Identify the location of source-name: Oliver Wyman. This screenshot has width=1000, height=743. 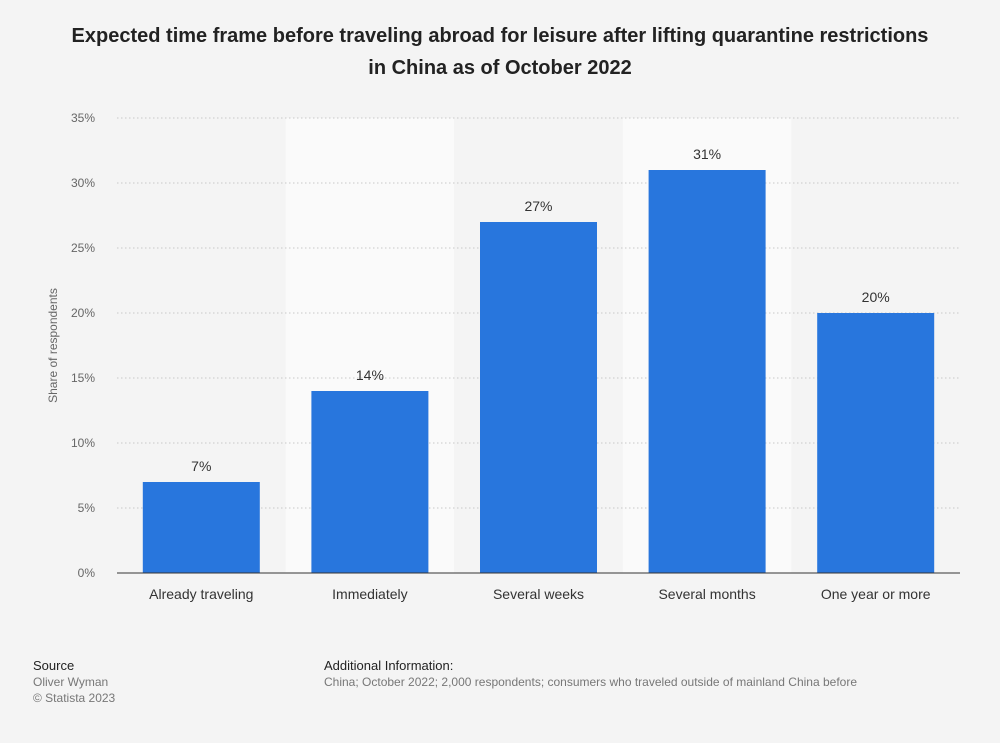
(71, 682).